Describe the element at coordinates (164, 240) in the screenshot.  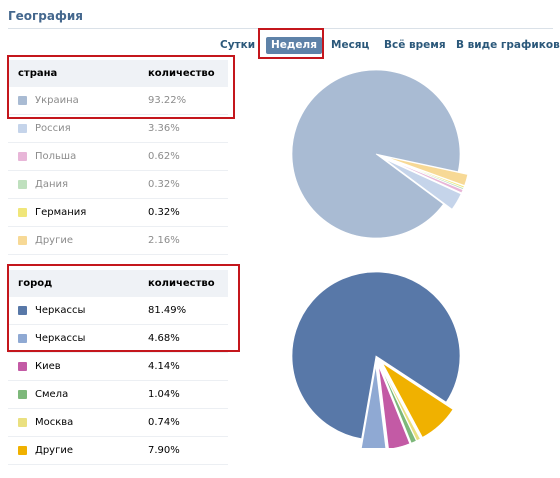
I see `row-value: 2.16%` at that location.